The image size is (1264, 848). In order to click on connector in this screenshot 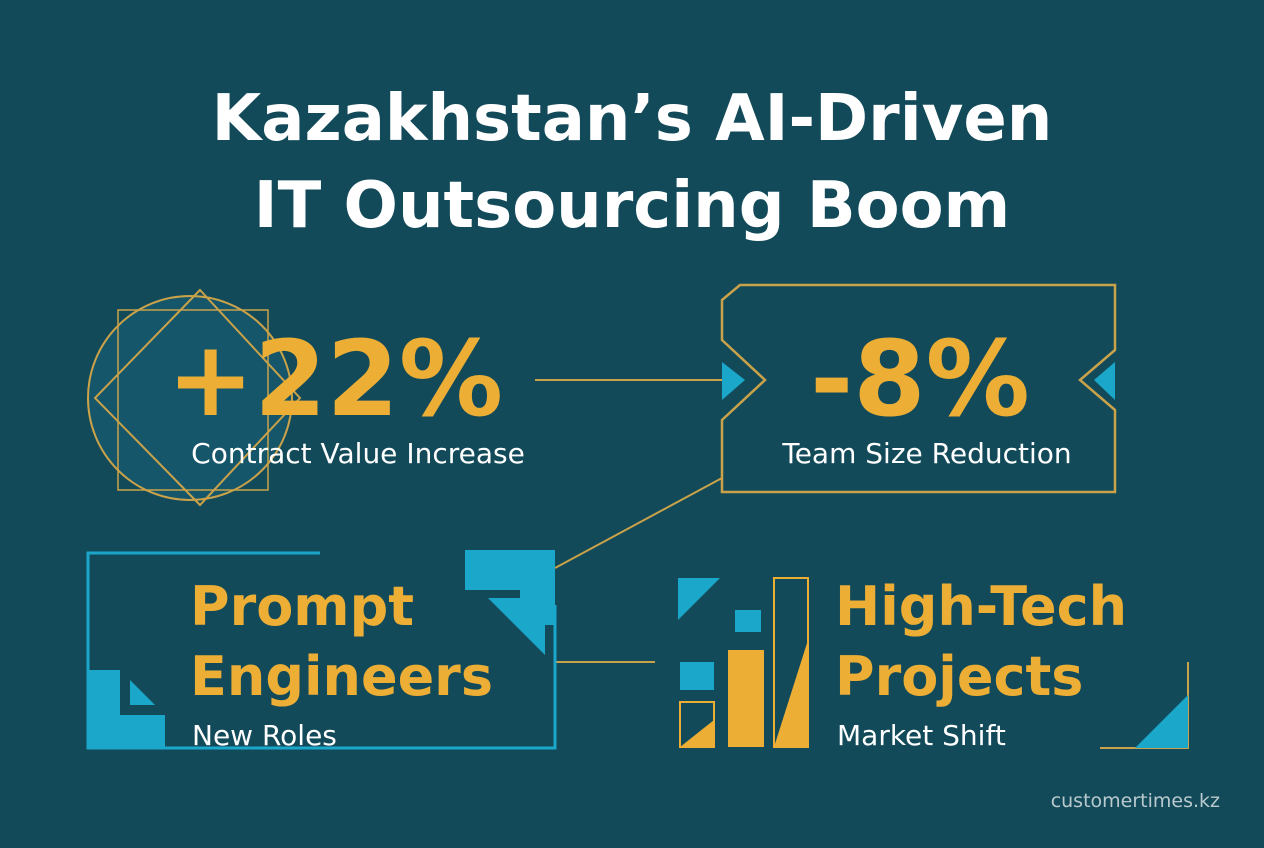, I will do `click(638, 523)`.